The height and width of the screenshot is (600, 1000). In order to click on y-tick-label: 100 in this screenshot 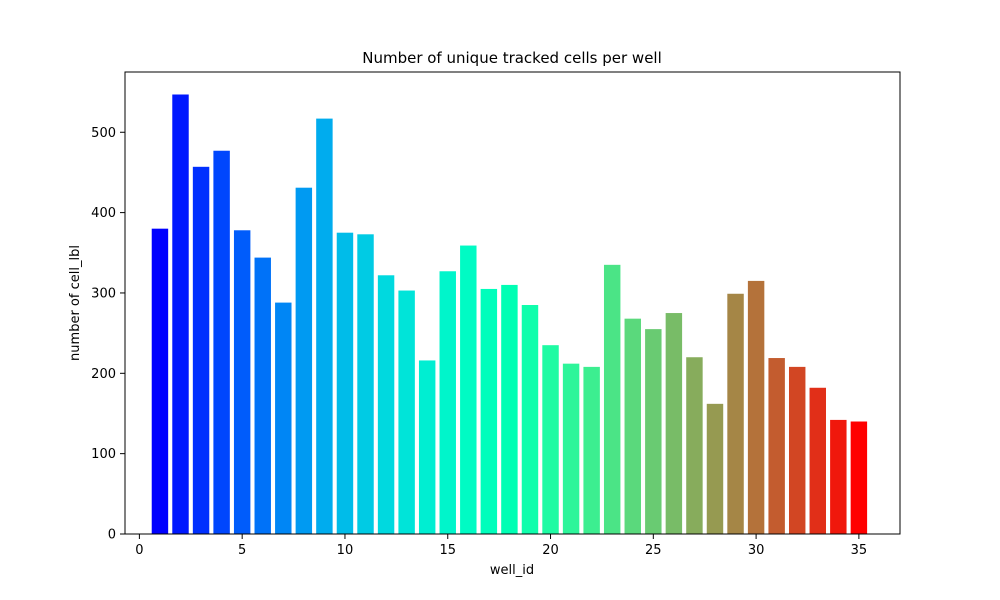, I will do `click(103, 454)`.